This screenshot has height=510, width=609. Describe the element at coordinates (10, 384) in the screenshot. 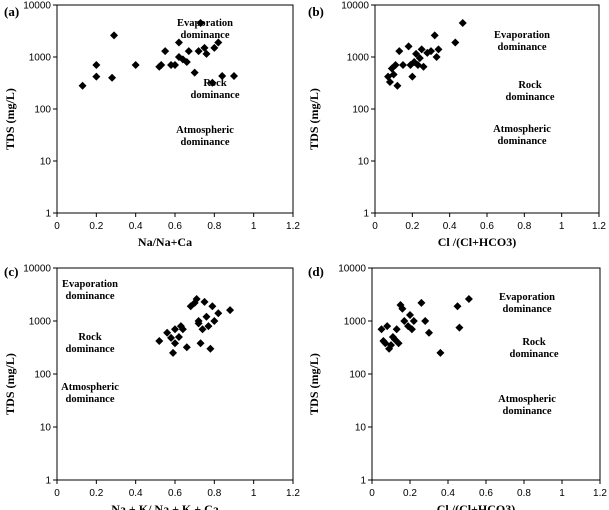

I see `y-axis-title: TDS (mg/L)` at that location.